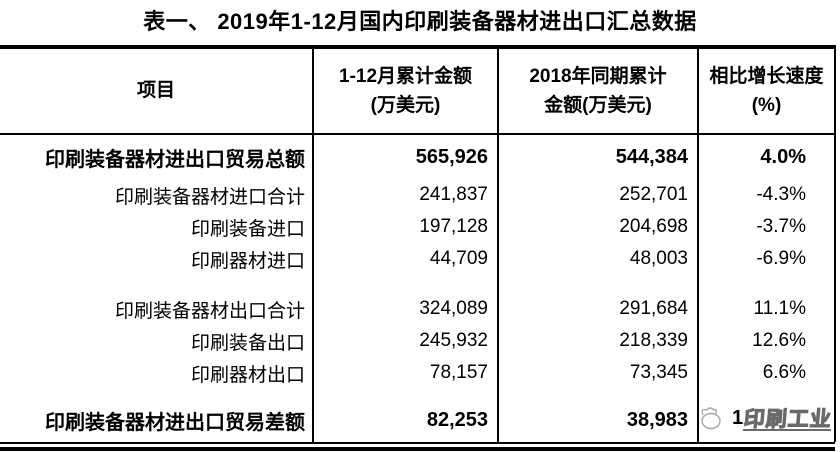 The width and height of the screenshot is (840, 452). What do you see at coordinates (597, 156) in the screenshot?
I see `amount-2018-cell: 544,384` at bounding box center [597, 156].